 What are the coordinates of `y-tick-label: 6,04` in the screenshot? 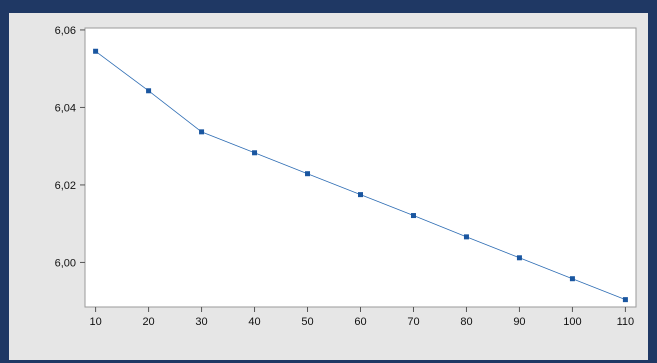 It's located at (65, 108).